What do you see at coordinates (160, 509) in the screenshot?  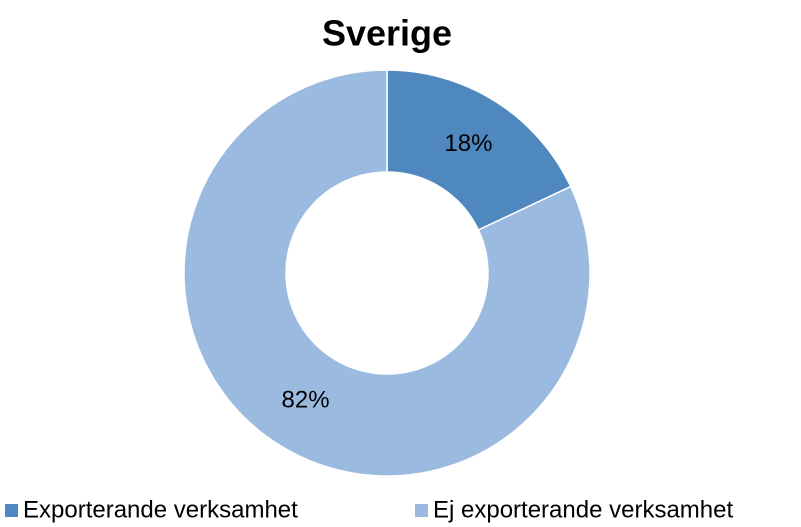 I see `legend-label: Exporterande verksamhet` at bounding box center [160, 509].